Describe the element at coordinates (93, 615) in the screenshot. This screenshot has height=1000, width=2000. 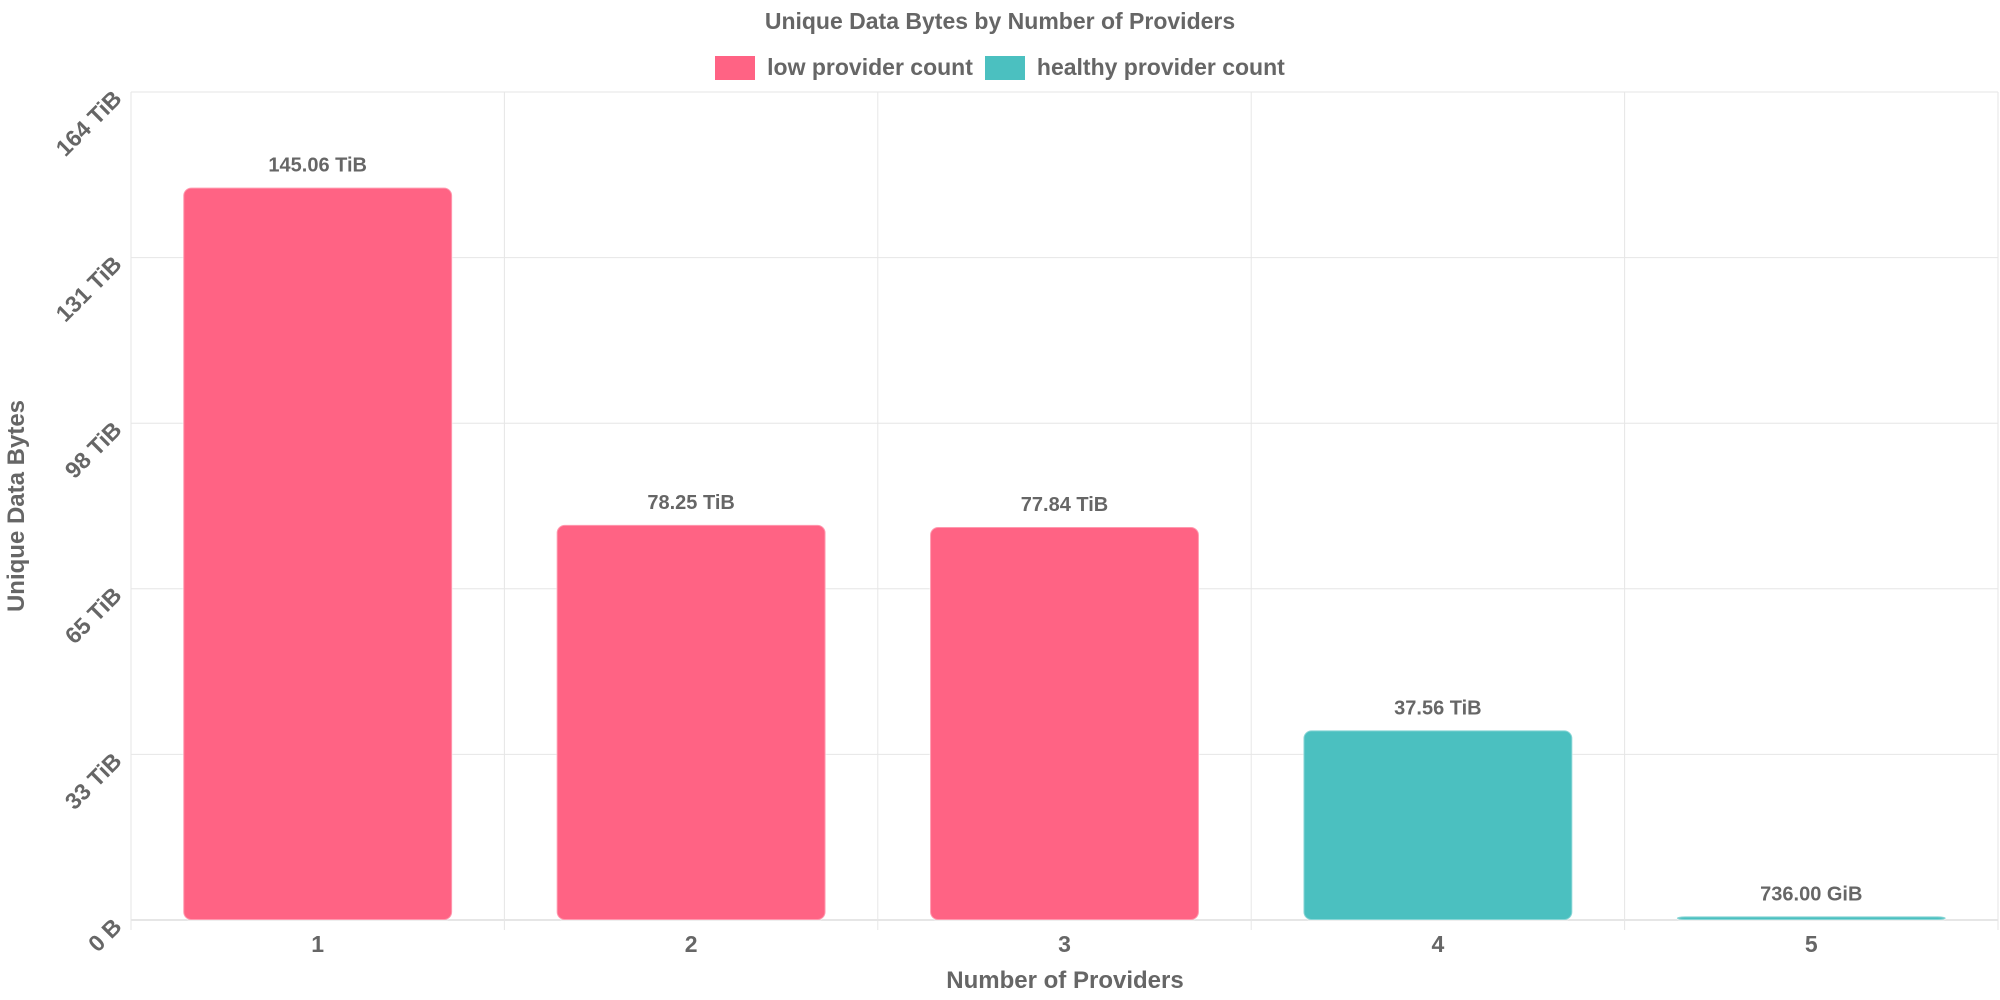
I see `y-tick-label: 65 TiB` at that location.